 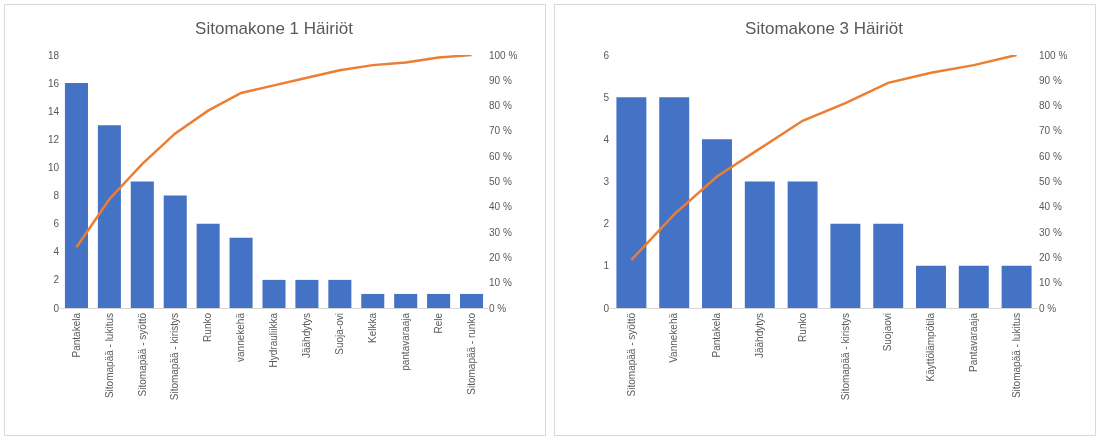 I want to click on chart-title: Sitomakone 3 Häiriöt, so click(x=824, y=29).